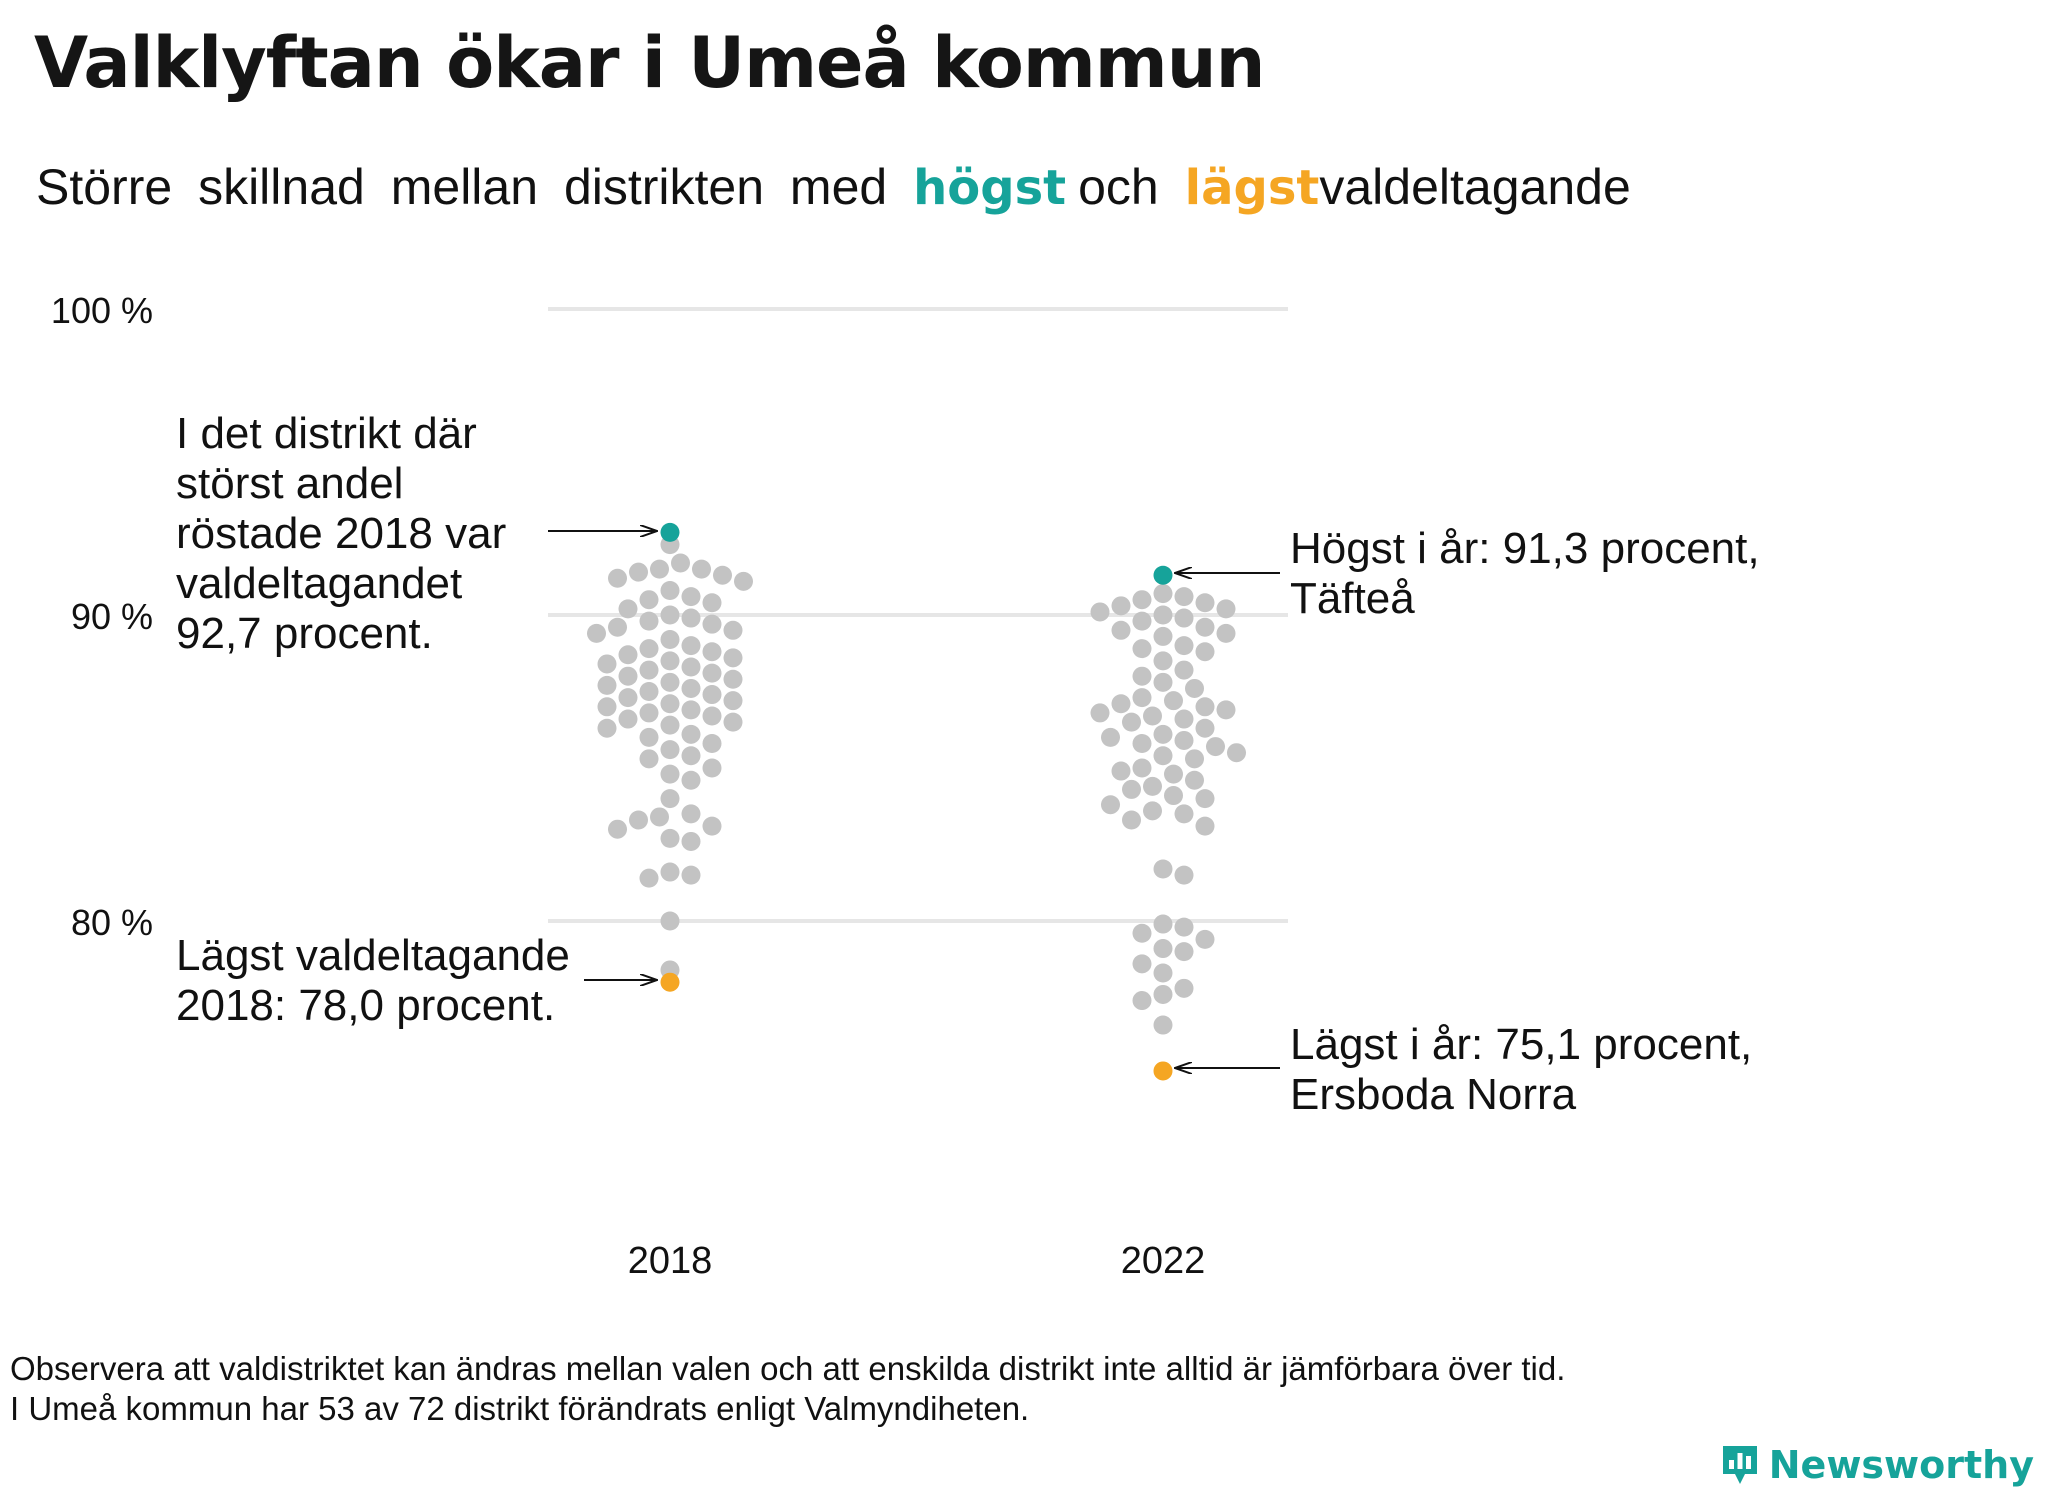 The image size is (2048, 1500). Describe the element at coordinates (104, 187) in the screenshot. I see `subtitle-word: Större` at that location.